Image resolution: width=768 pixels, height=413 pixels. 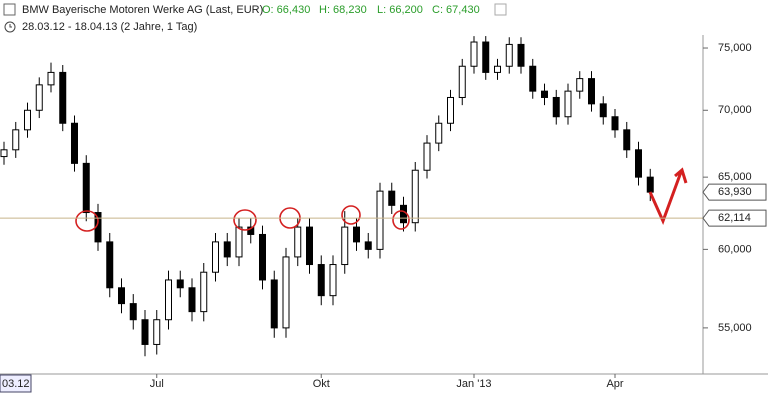 I want to click on clock-hands, so click(x=10, y=26).